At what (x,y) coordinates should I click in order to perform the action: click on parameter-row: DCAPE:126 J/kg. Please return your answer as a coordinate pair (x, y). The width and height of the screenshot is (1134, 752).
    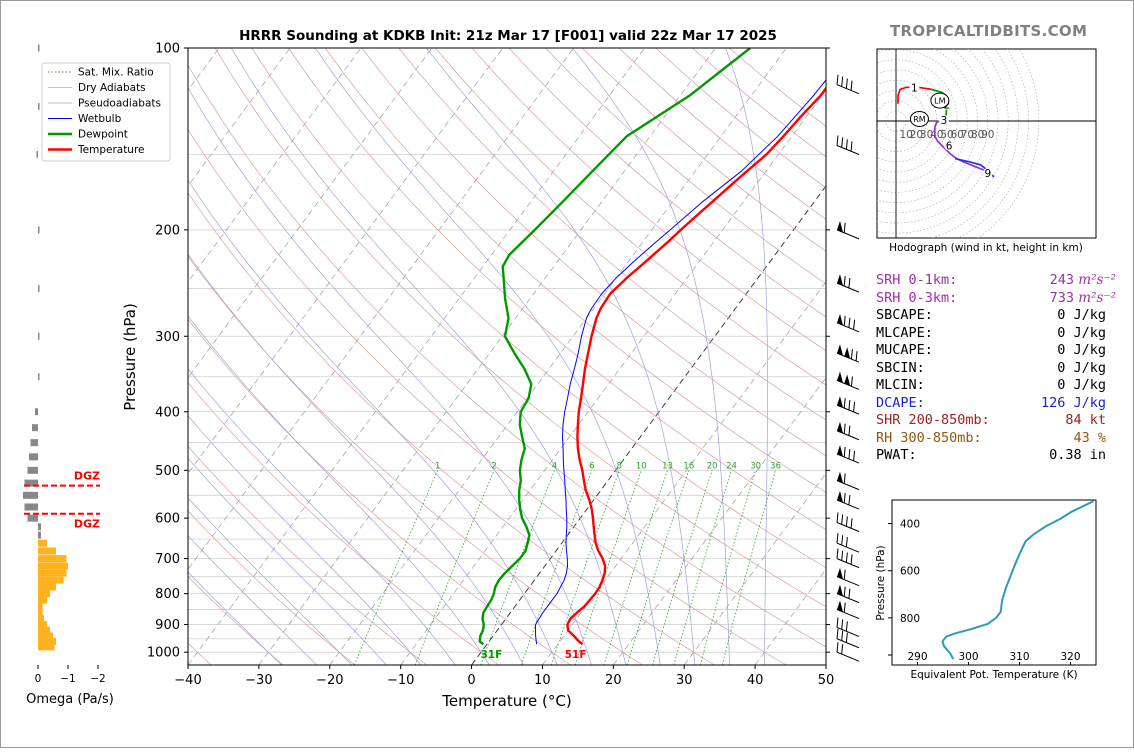
    Looking at the image, I should click on (1001, 404).